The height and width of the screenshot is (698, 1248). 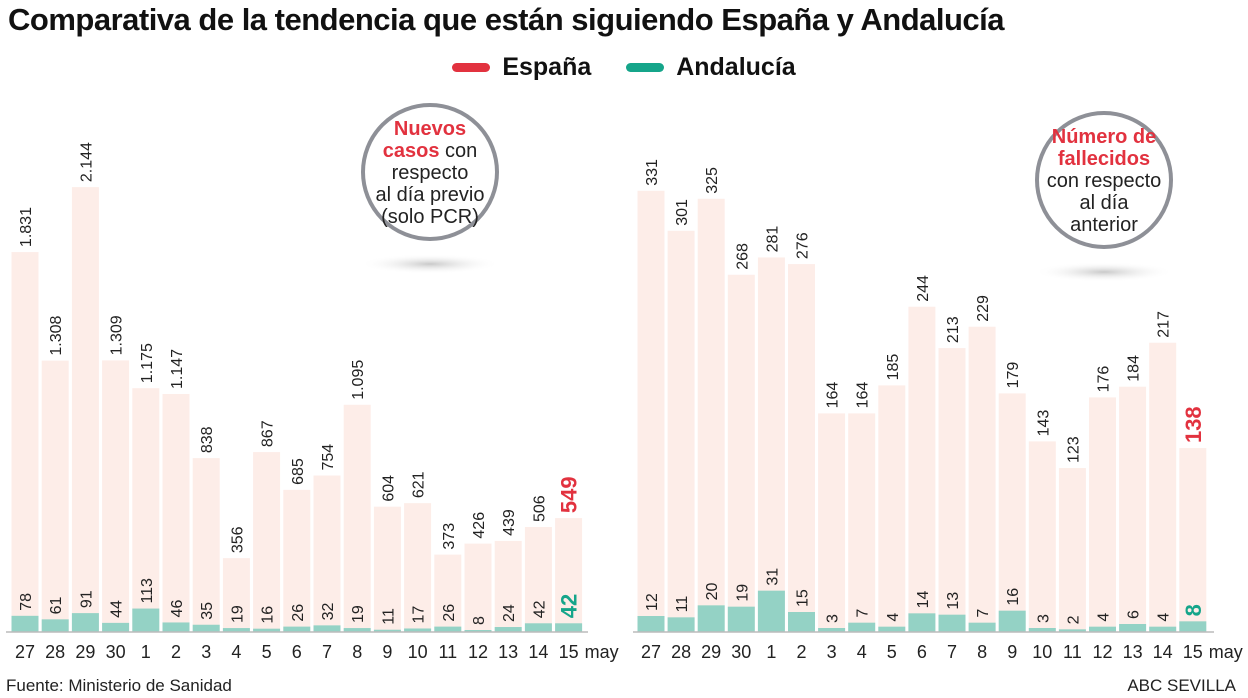 I want to click on annotation-line: (solo PCR), so click(x=430, y=217).